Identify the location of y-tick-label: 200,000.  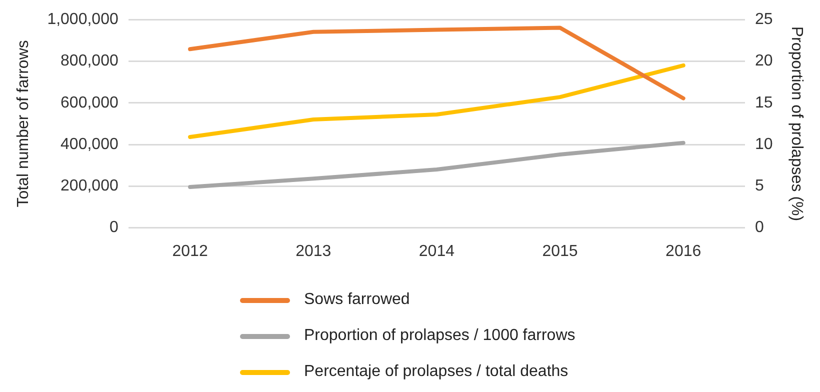
(89, 186).